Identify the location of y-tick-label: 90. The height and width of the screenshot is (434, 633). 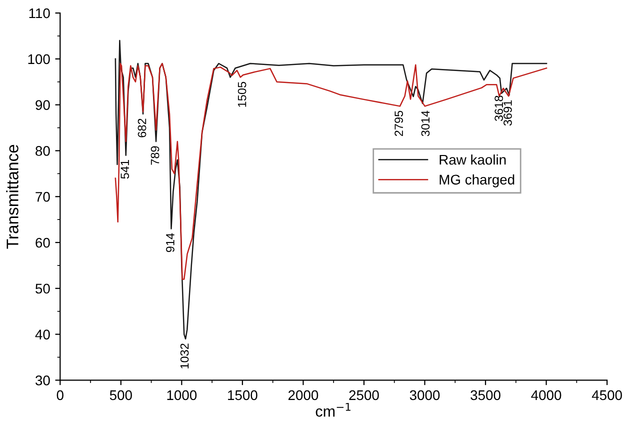
(43, 105).